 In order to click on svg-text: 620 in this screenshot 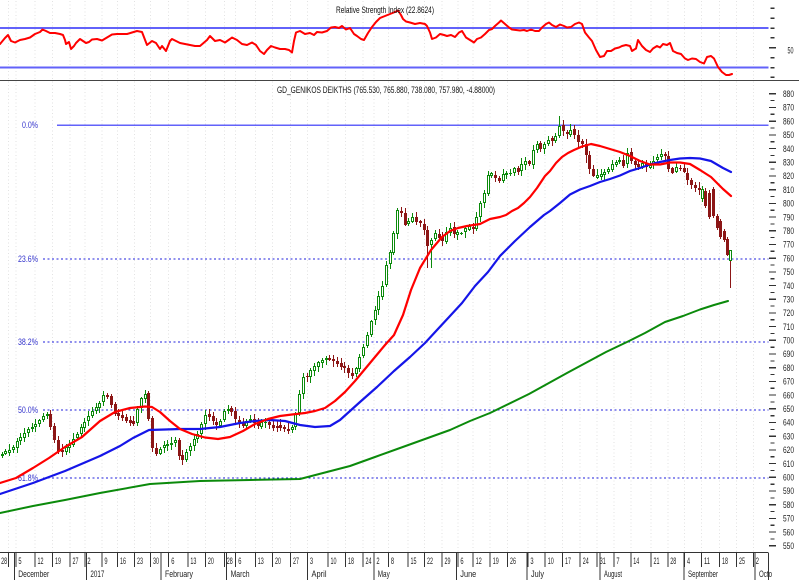, I will do `click(788, 450)`.